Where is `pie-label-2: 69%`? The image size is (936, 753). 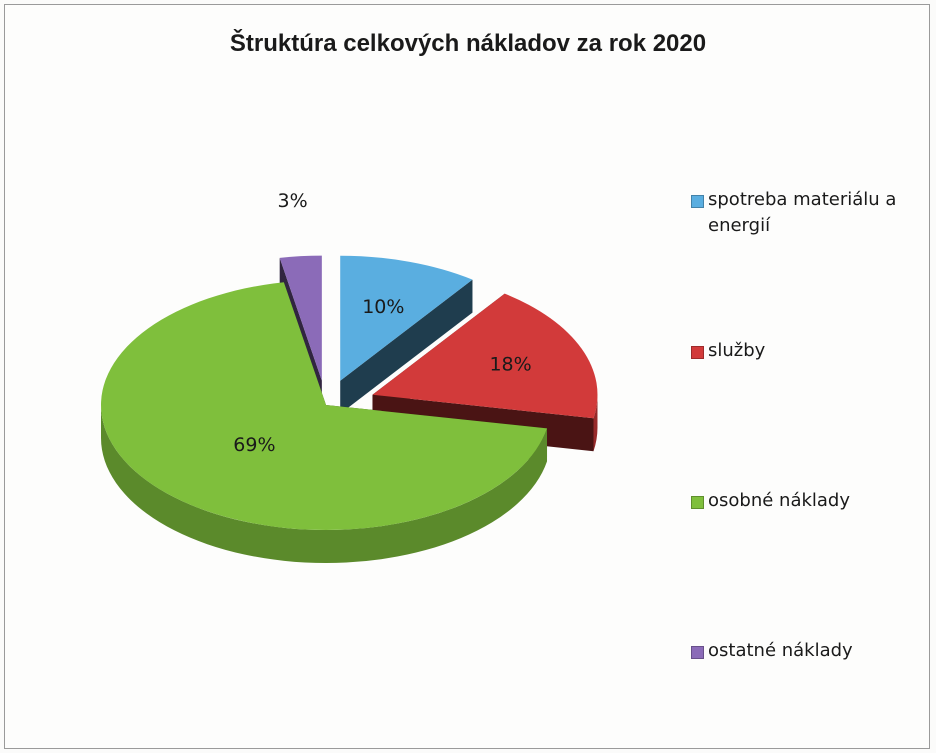
pie-label-2: 69% is located at coordinates (254, 445).